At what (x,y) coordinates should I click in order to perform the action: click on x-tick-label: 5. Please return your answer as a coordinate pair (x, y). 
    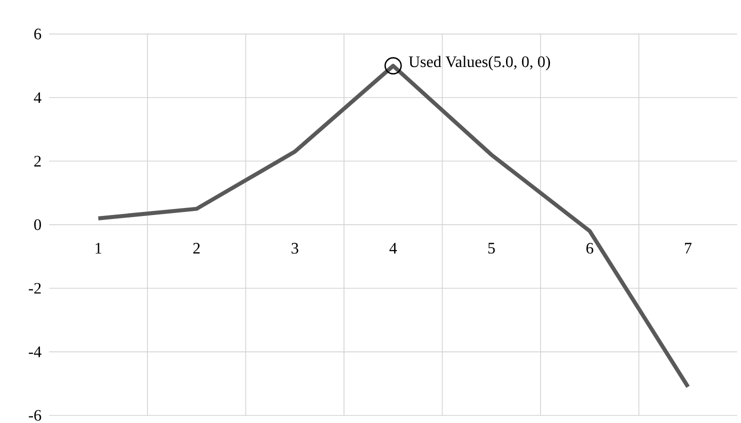
    Looking at the image, I should click on (491, 248).